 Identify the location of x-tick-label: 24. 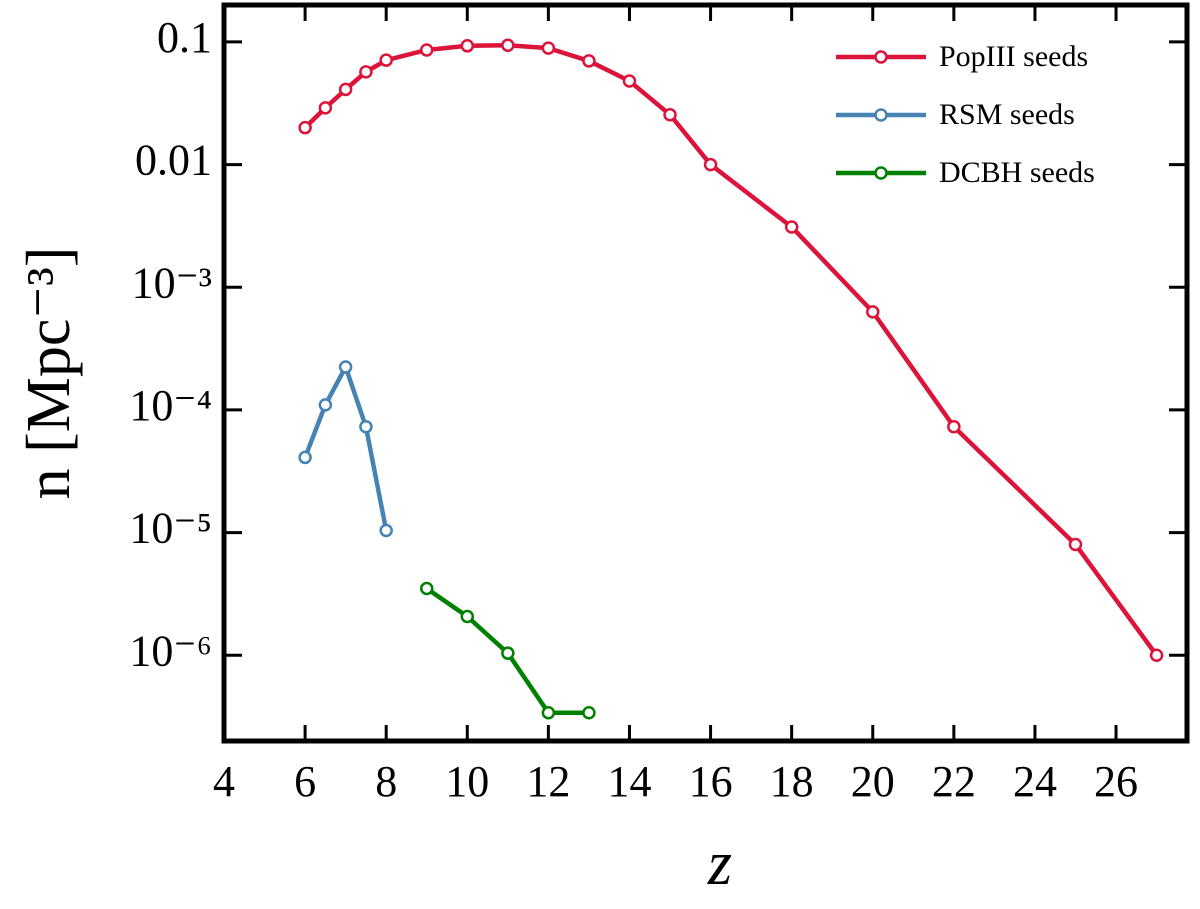
(1035, 781).